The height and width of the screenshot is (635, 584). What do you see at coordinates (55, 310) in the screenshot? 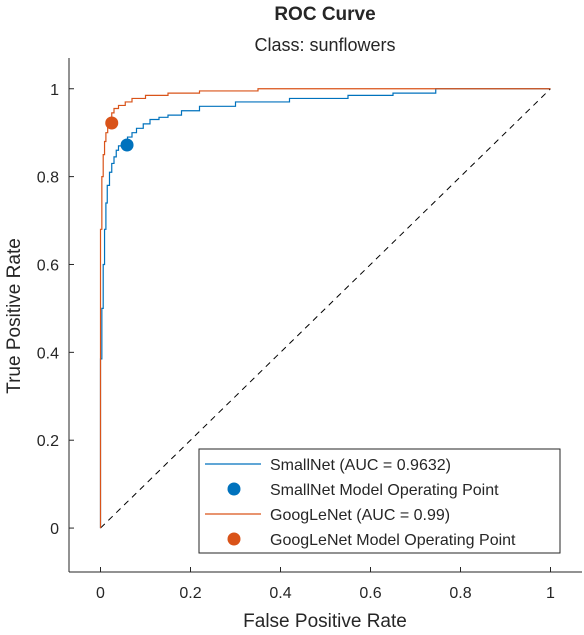
I see `y-axis-ticks: 0 0.2 0.4 0.6 0.8 1` at bounding box center [55, 310].